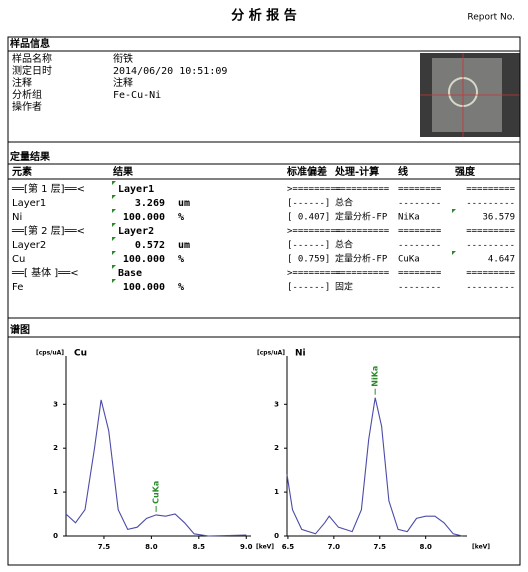  What do you see at coordinates (288, 547) in the screenshot?
I see `x-tick-label: 6.5` at bounding box center [288, 547].